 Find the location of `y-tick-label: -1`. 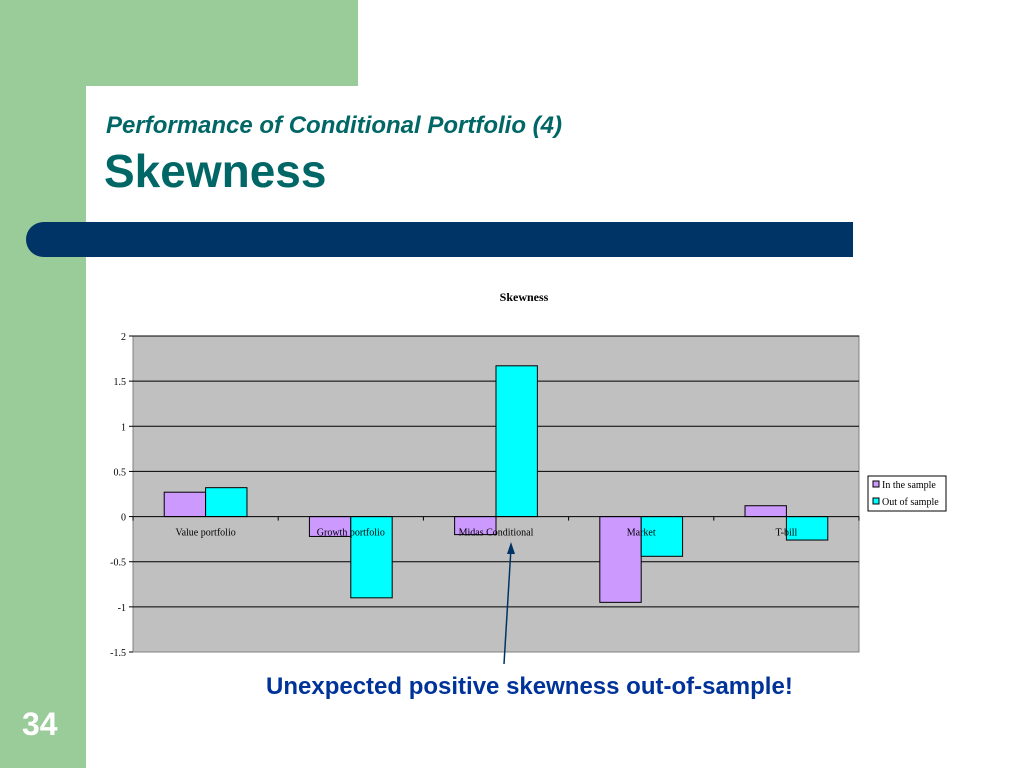

y-tick-label: -1 is located at coordinates (122, 608).